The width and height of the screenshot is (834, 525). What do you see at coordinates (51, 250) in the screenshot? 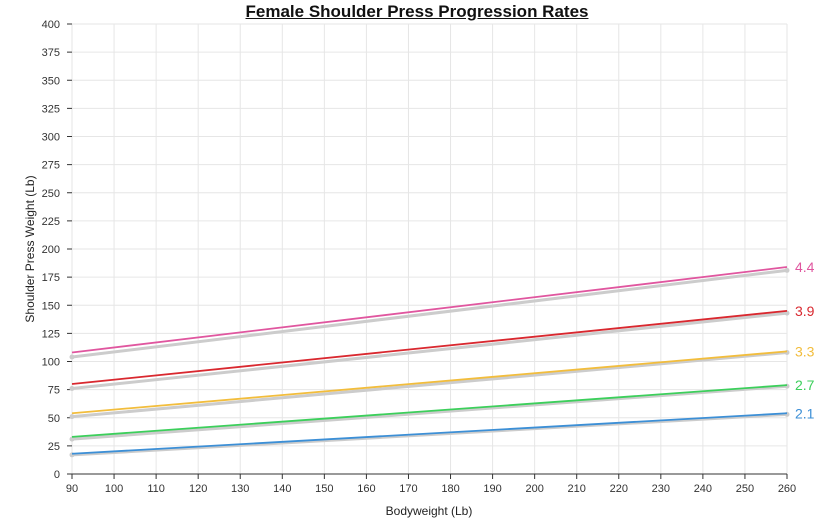
I see `y-tick-label: 200` at bounding box center [51, 250].